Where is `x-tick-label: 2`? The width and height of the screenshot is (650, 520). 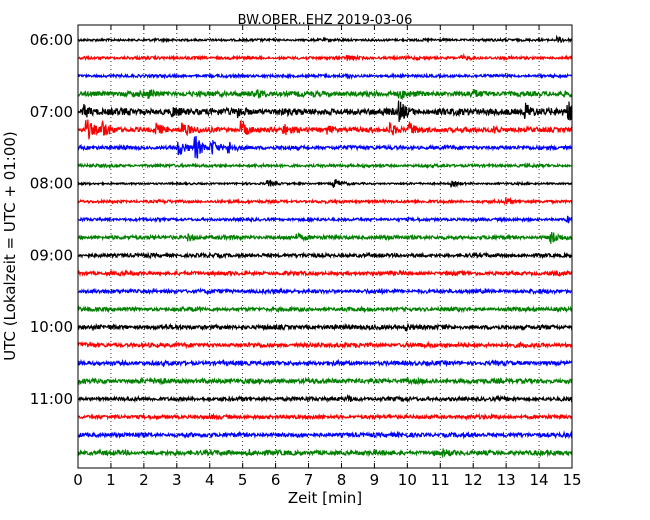
x-tick-label: 2 is located at coordinates (144, 480).